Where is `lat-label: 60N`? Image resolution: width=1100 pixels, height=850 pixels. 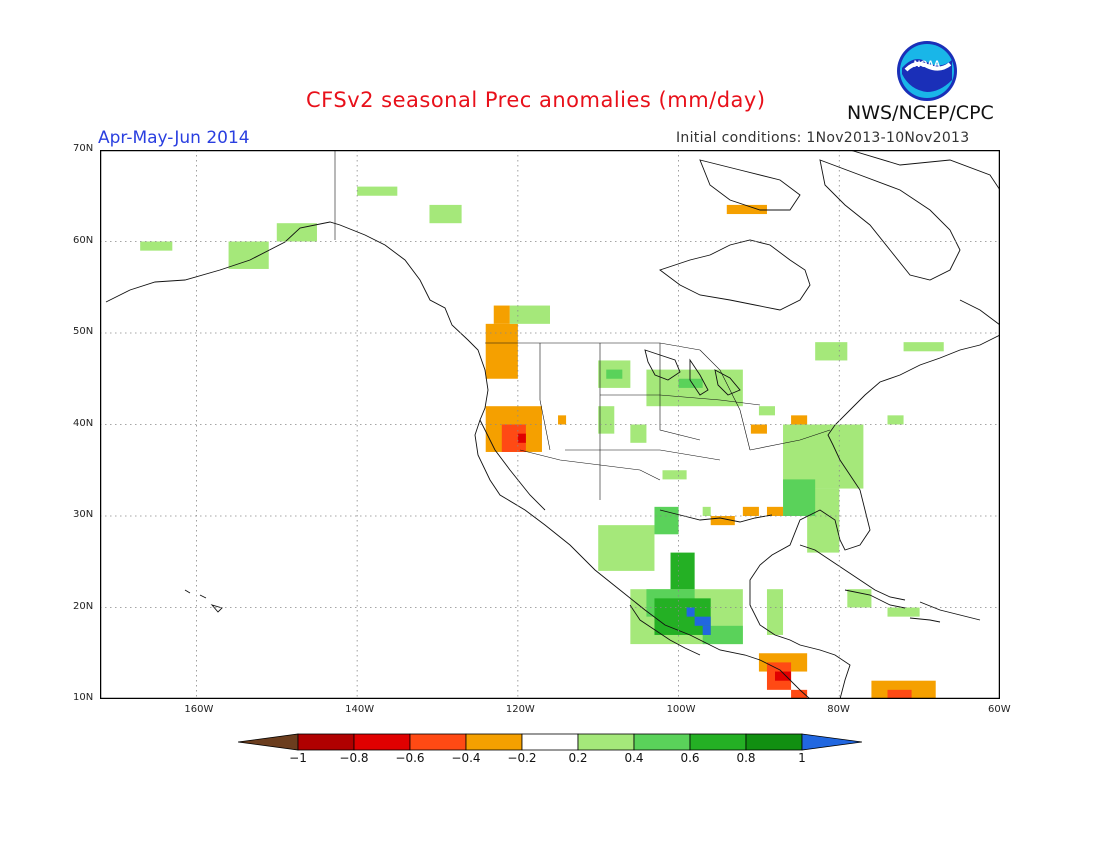 lat-label: 60N is located at coordinates (83, 240).